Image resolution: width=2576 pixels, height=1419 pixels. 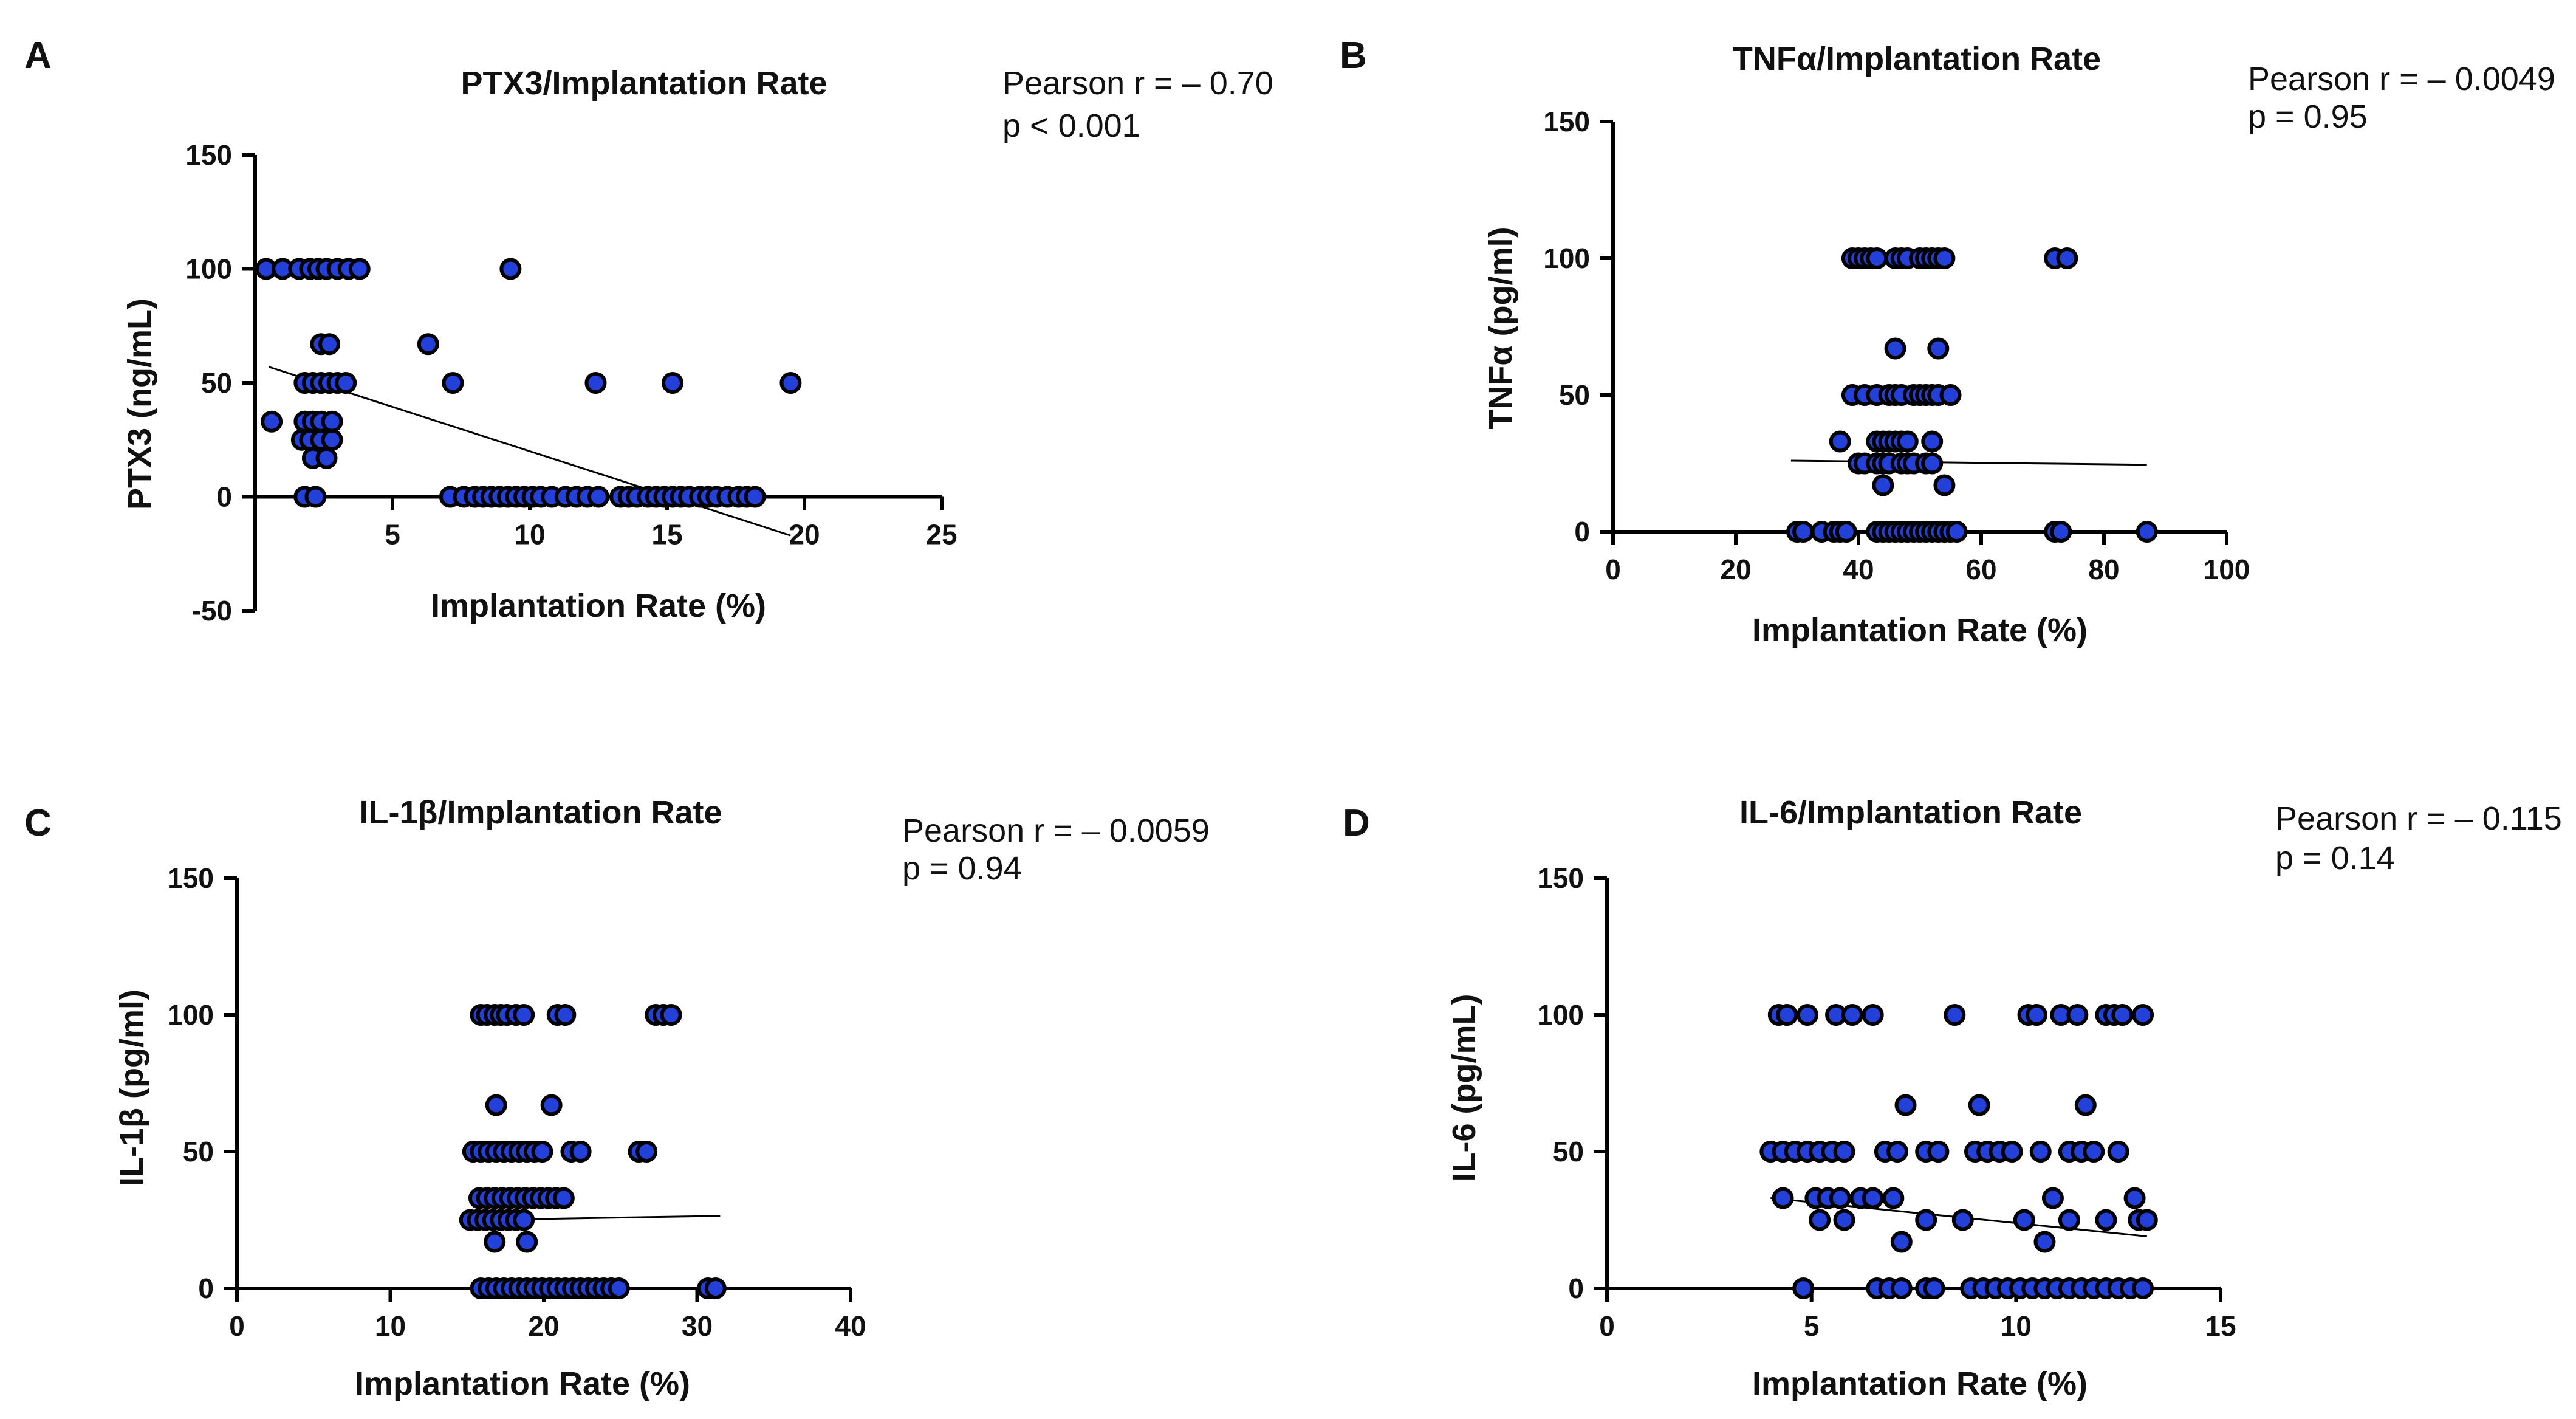 I want to click on panel-d-y-tick-label: 50, so click(x=1569, y=1151).